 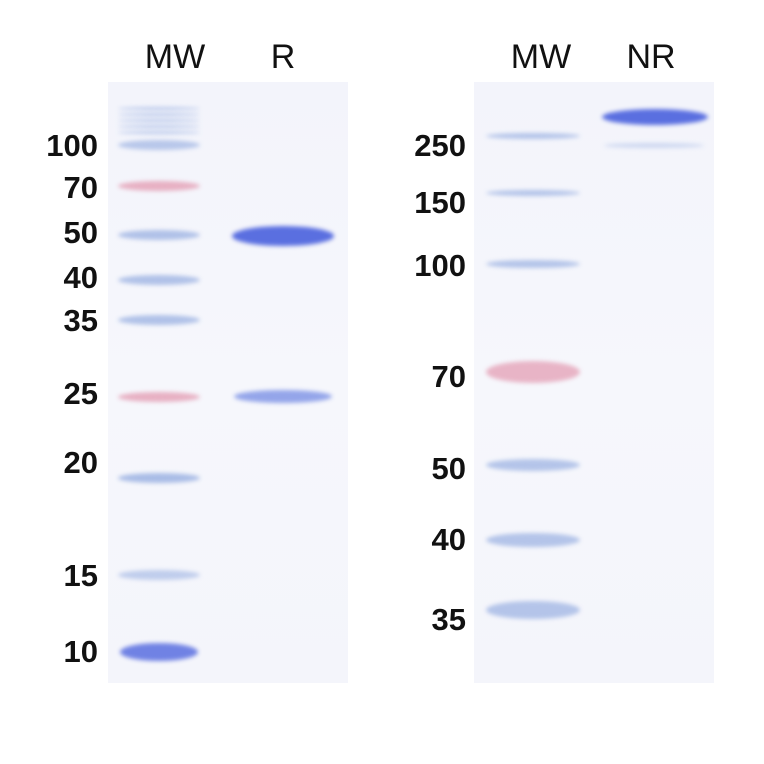 What do you see at coordinates (80, 651) in the screenshot?
I see `marker-label-left: 10` at bounding box center [80, 651].